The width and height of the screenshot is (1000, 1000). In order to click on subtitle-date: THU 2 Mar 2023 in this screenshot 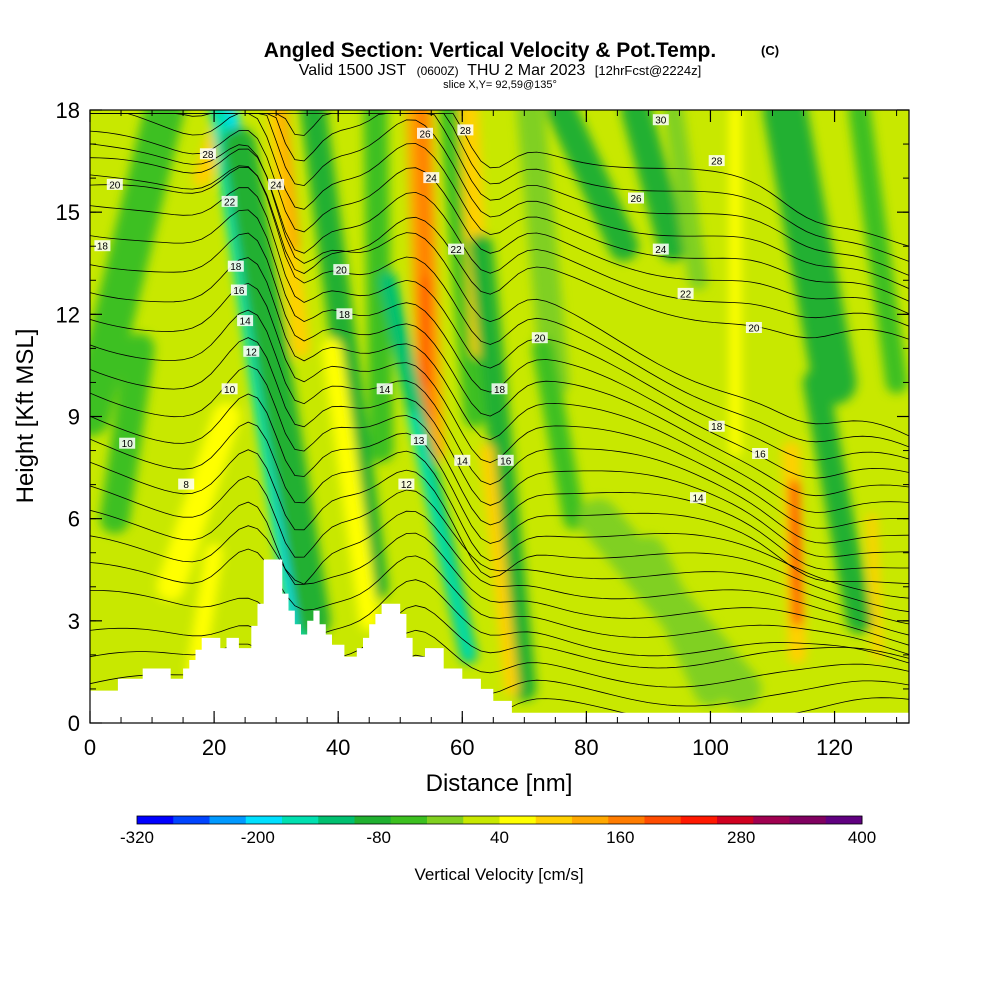, I will do `click(526, 70)`.